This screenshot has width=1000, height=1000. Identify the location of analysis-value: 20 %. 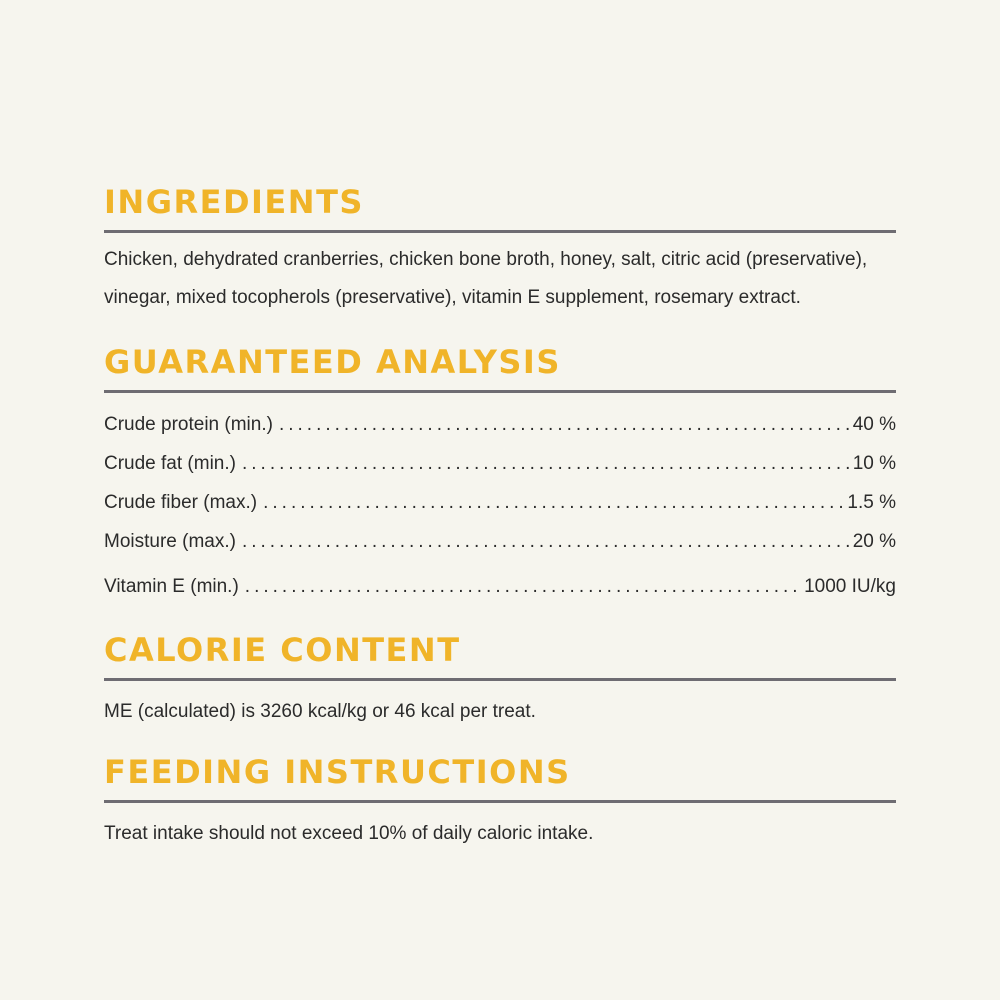
(874, 541).